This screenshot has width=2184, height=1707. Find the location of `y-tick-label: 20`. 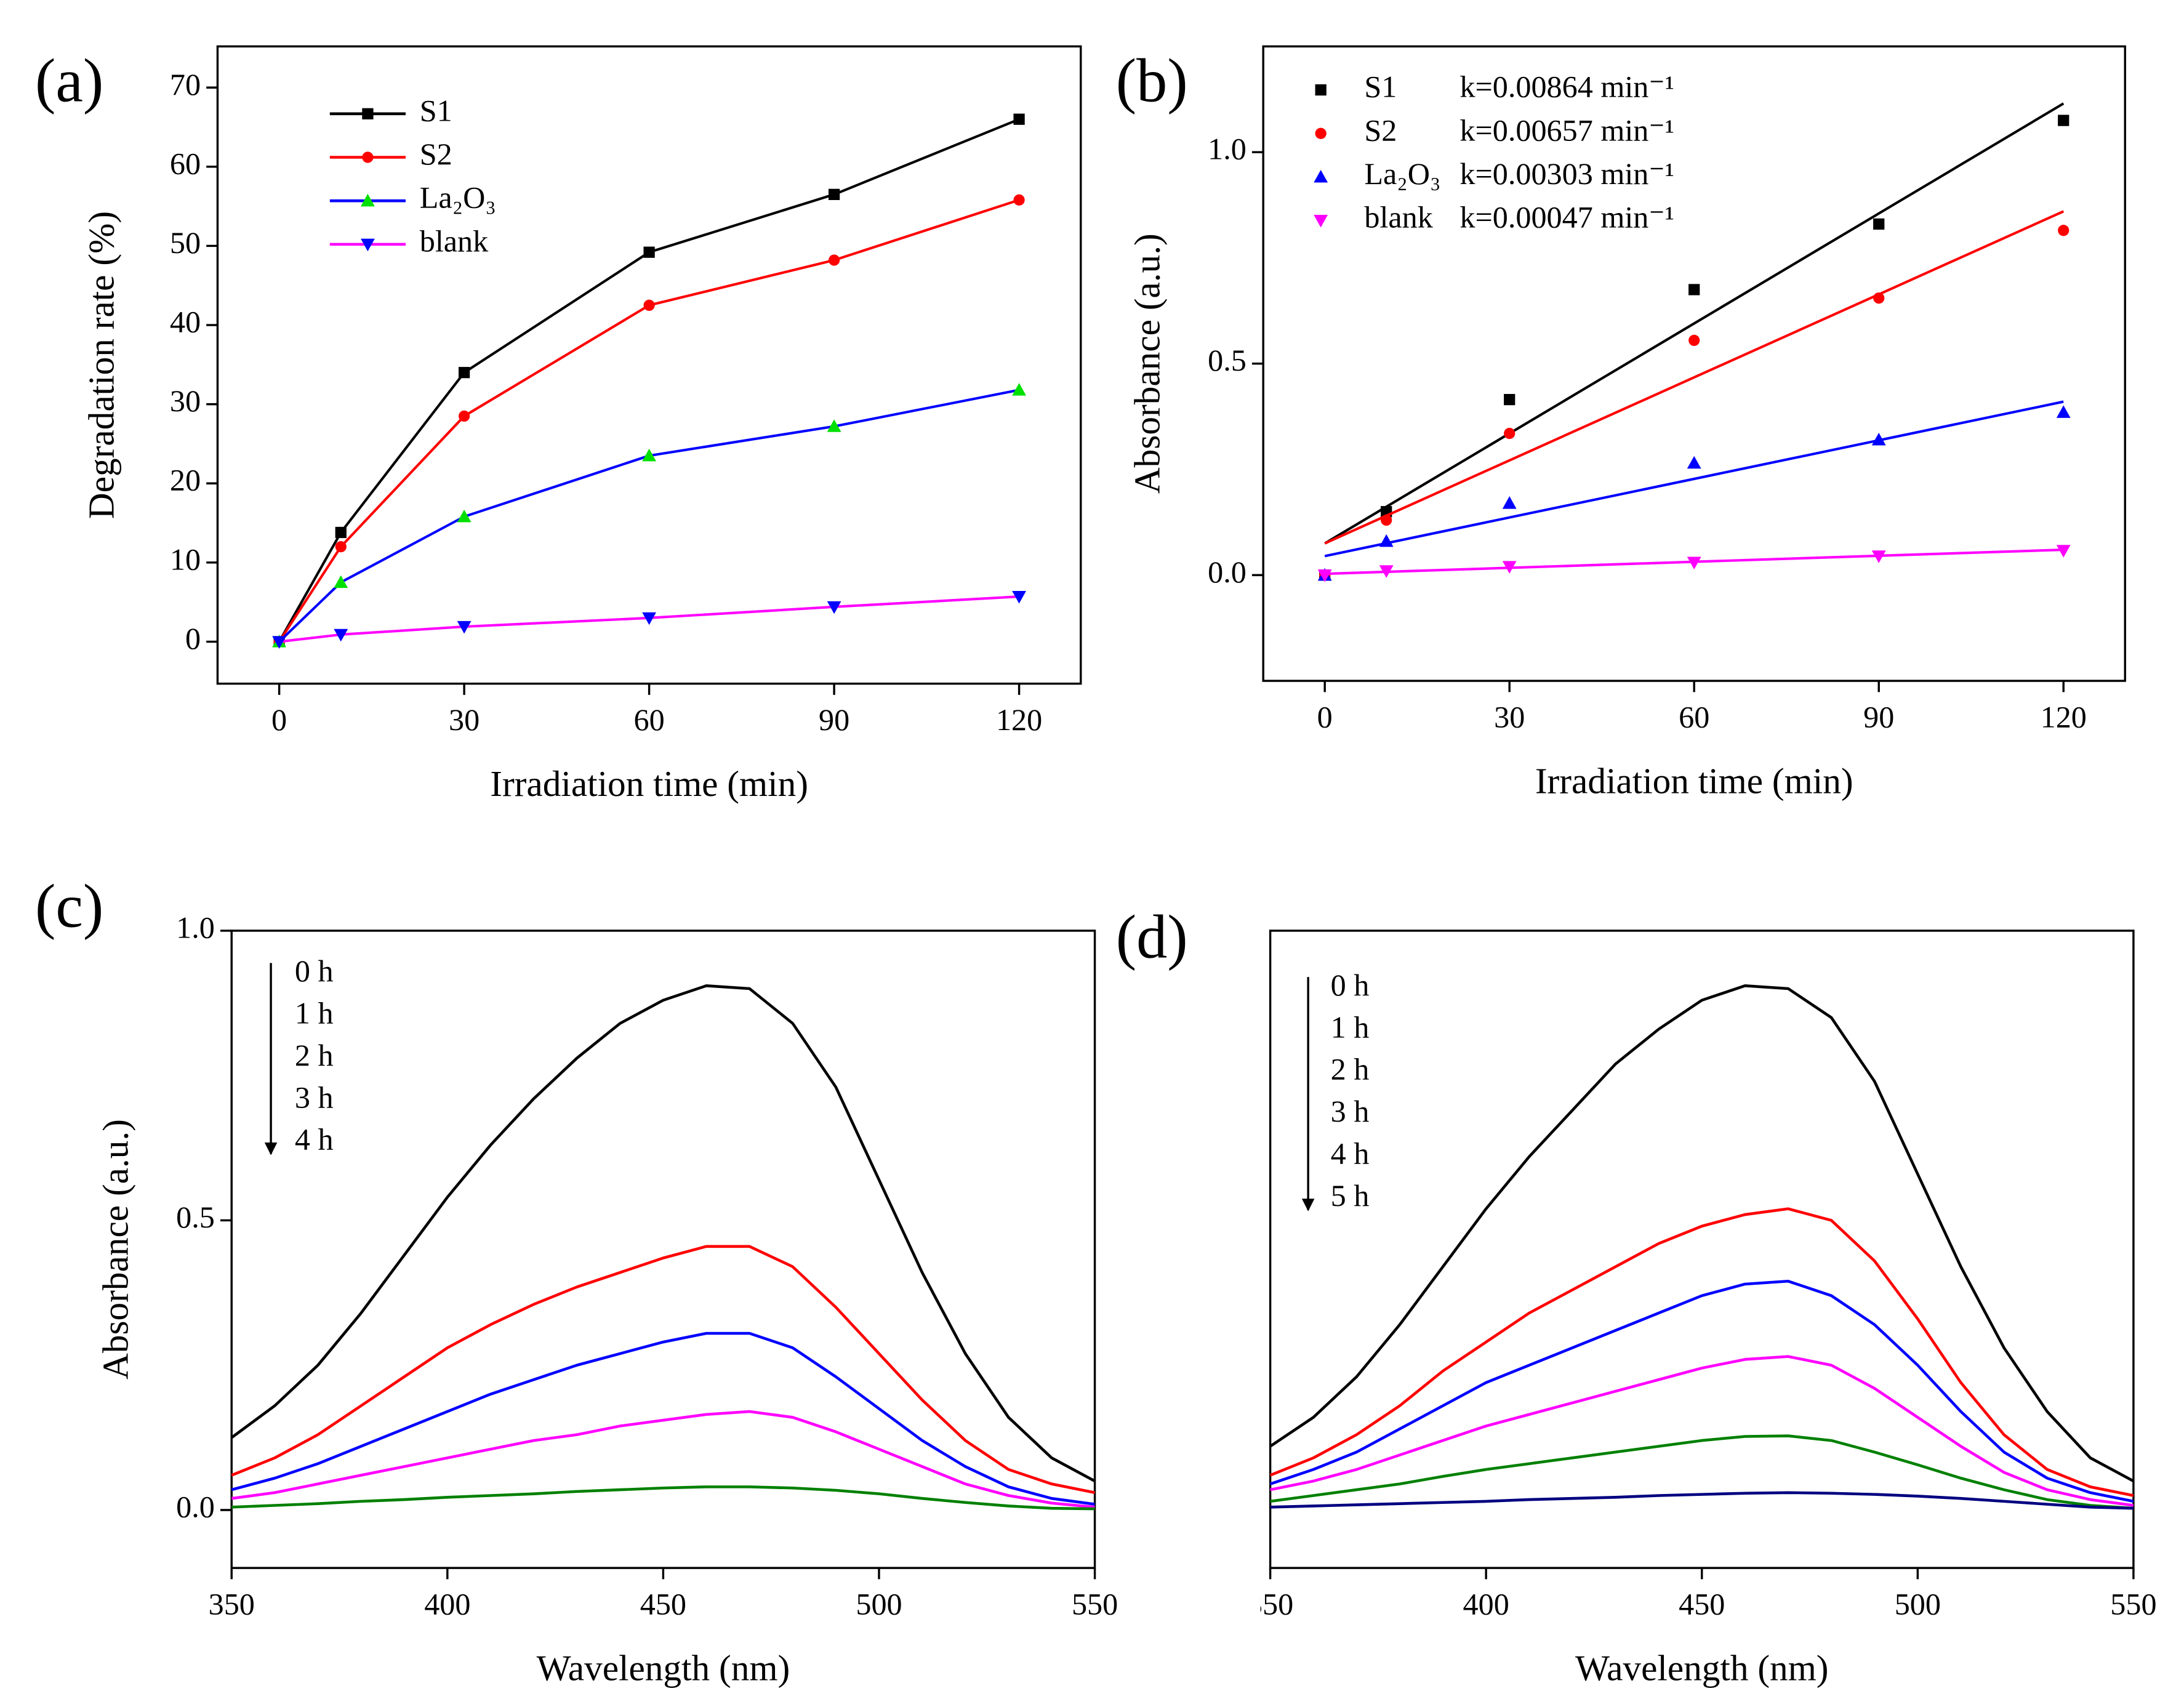

y-tick-label: 20 is located at coordinates (185, 480).